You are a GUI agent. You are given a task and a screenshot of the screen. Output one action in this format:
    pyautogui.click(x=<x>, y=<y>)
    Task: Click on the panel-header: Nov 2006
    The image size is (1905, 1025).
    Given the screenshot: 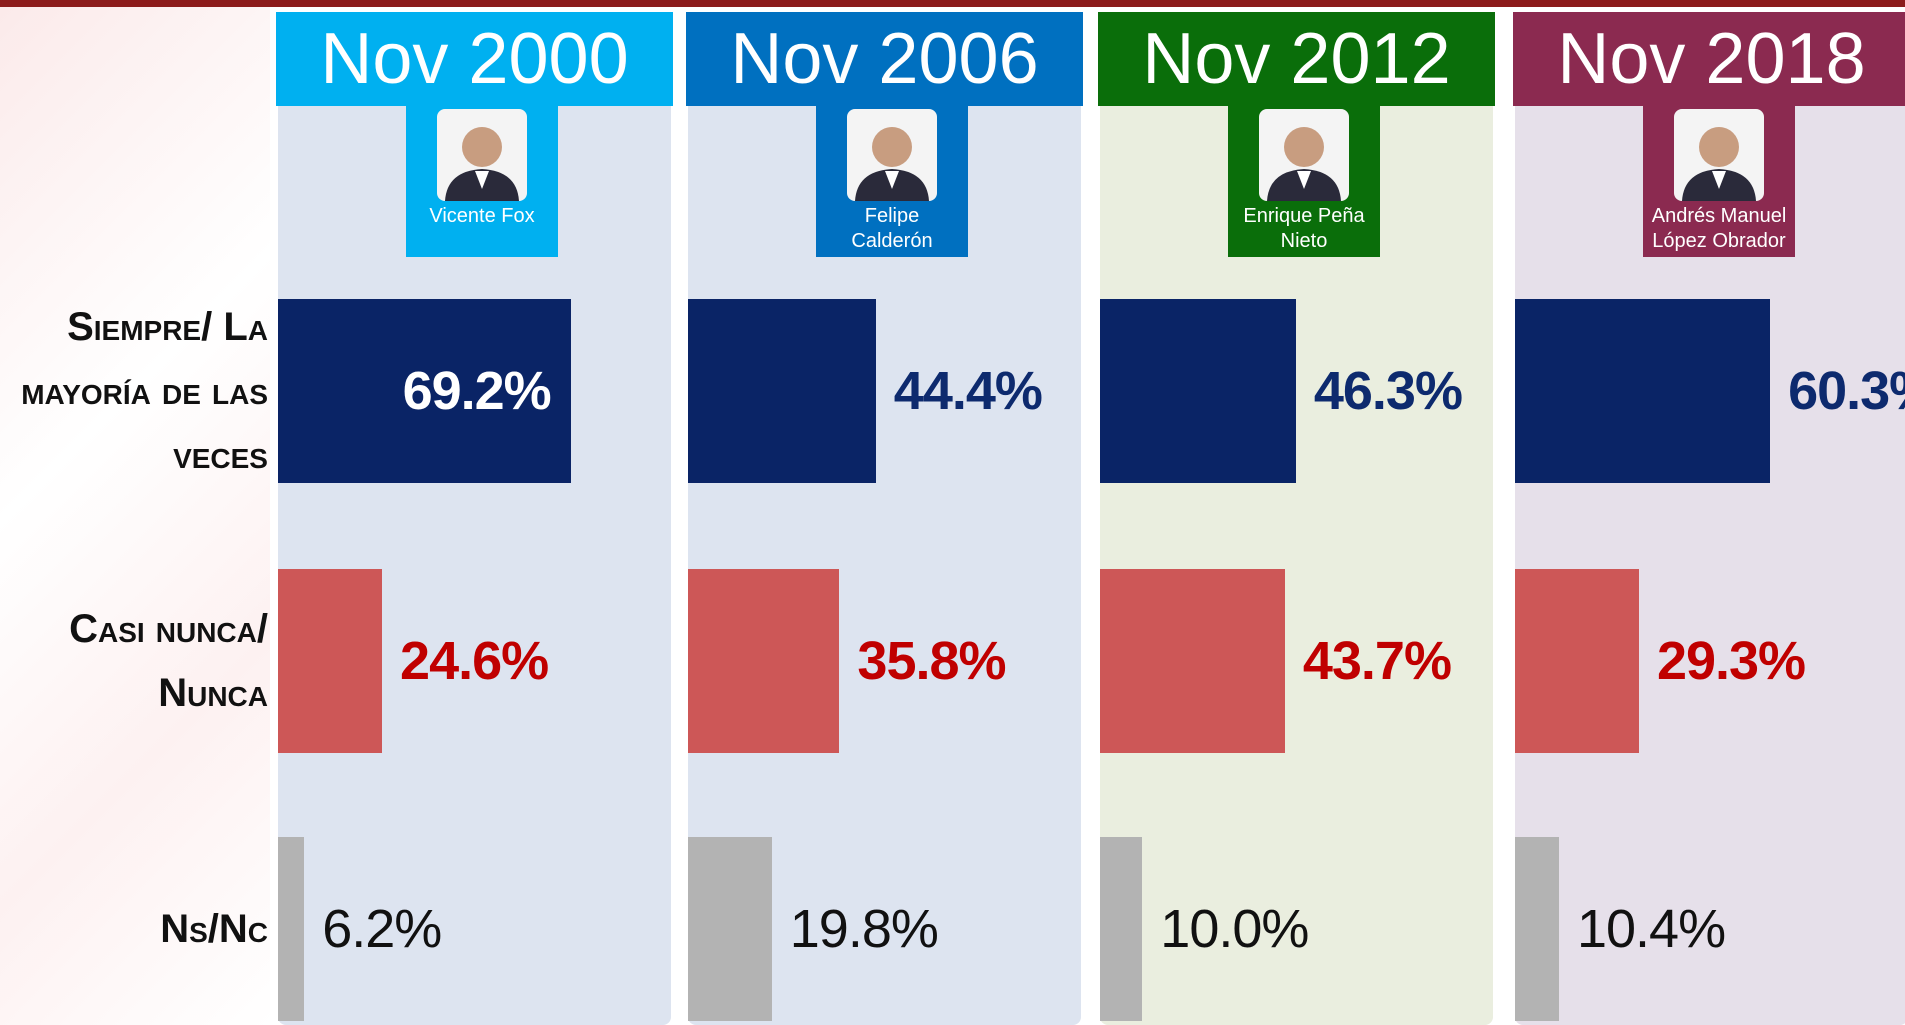 What is the action you would take?
    pyautogui.click(x=884, y=59)
    